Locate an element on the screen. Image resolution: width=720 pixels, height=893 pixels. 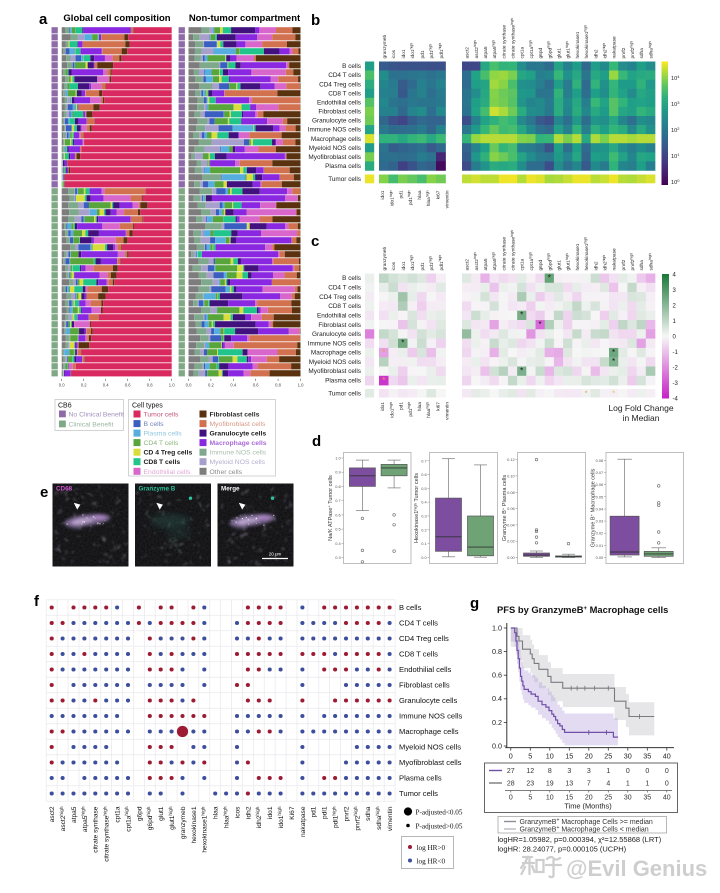
svg-text: 20 is located at coordinates (589, 798).